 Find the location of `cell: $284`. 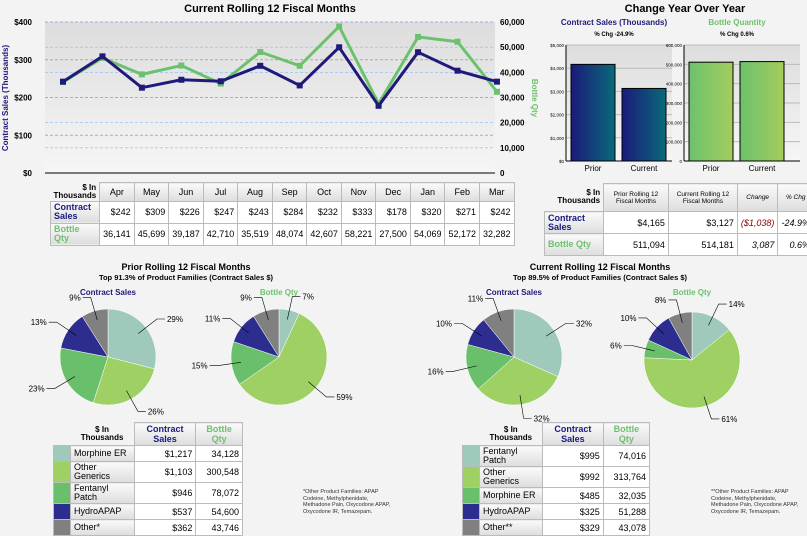

cell: $284 is located at coordinates (289, 212).